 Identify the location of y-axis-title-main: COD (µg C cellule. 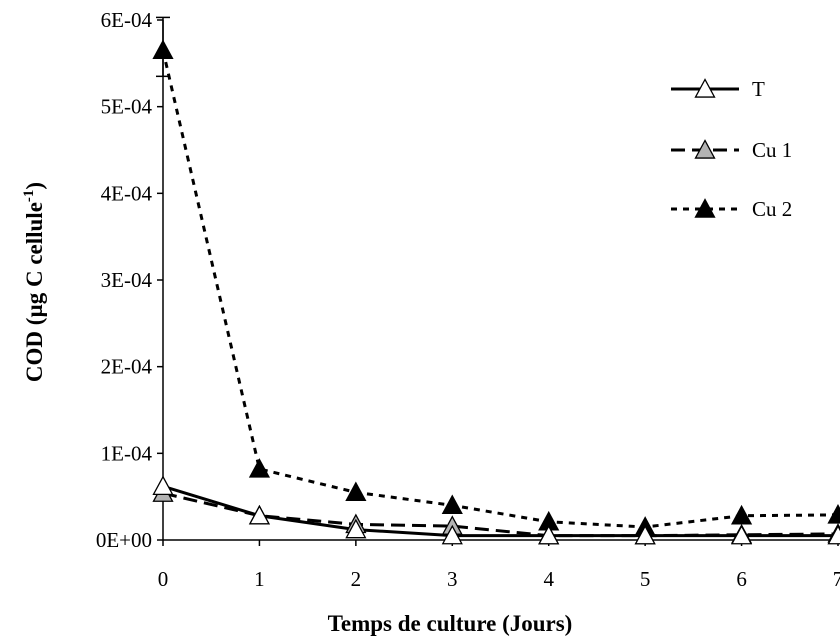
(34, 292).